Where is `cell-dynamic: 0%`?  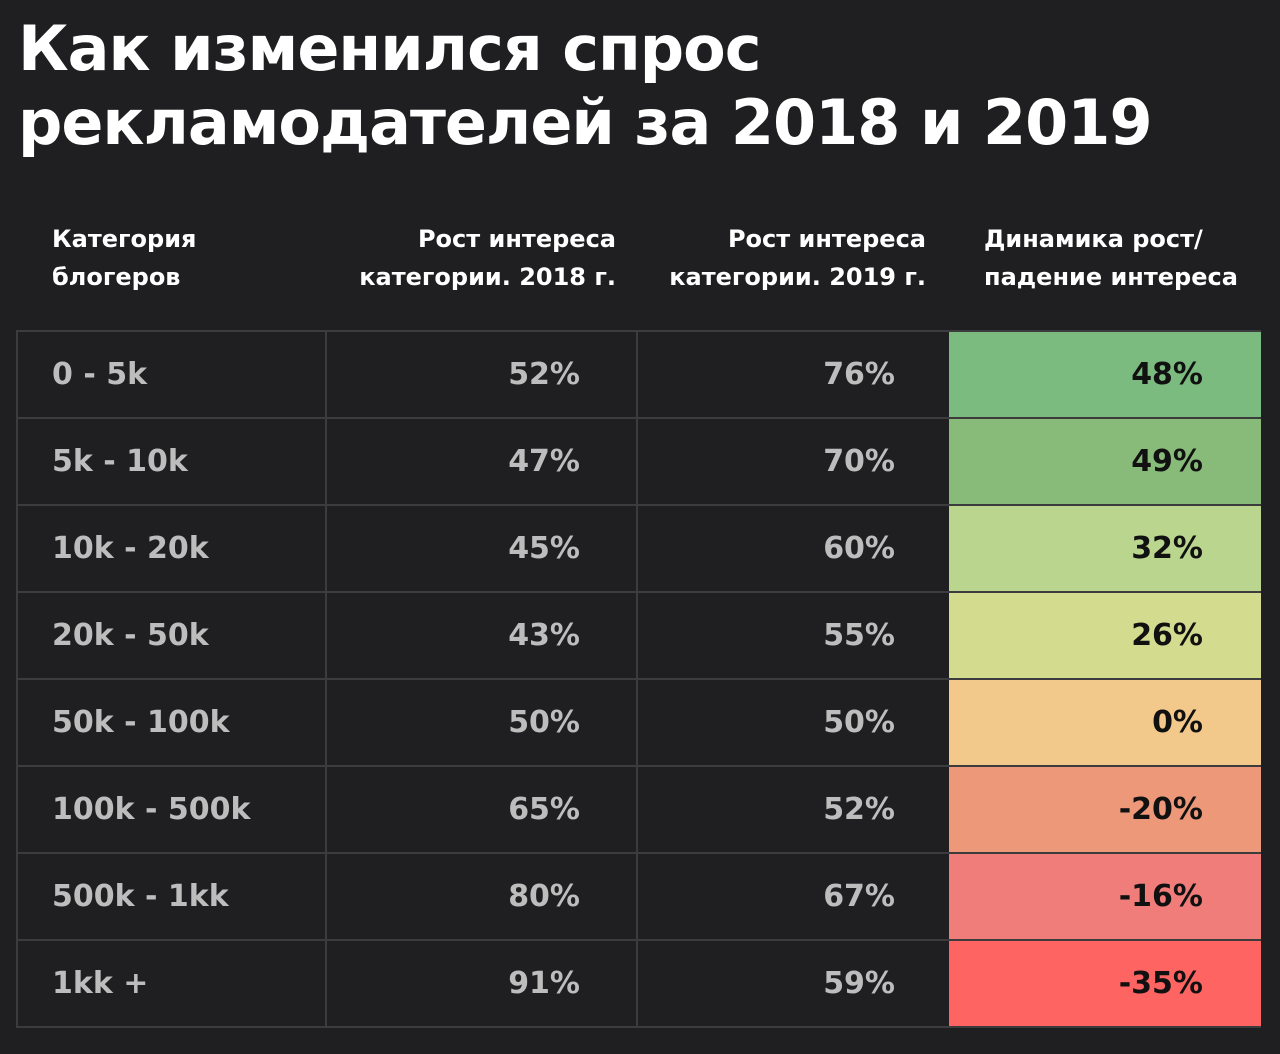
cell-dynamic: 0% is located at coordinates (1105, 722).